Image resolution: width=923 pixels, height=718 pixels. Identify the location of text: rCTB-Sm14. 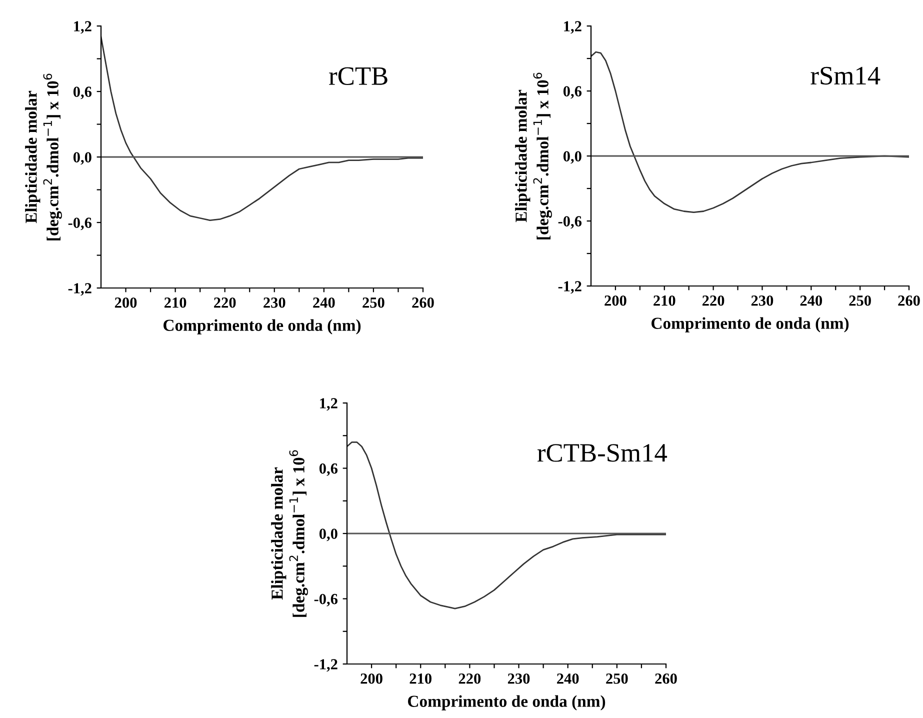
(602, 453).